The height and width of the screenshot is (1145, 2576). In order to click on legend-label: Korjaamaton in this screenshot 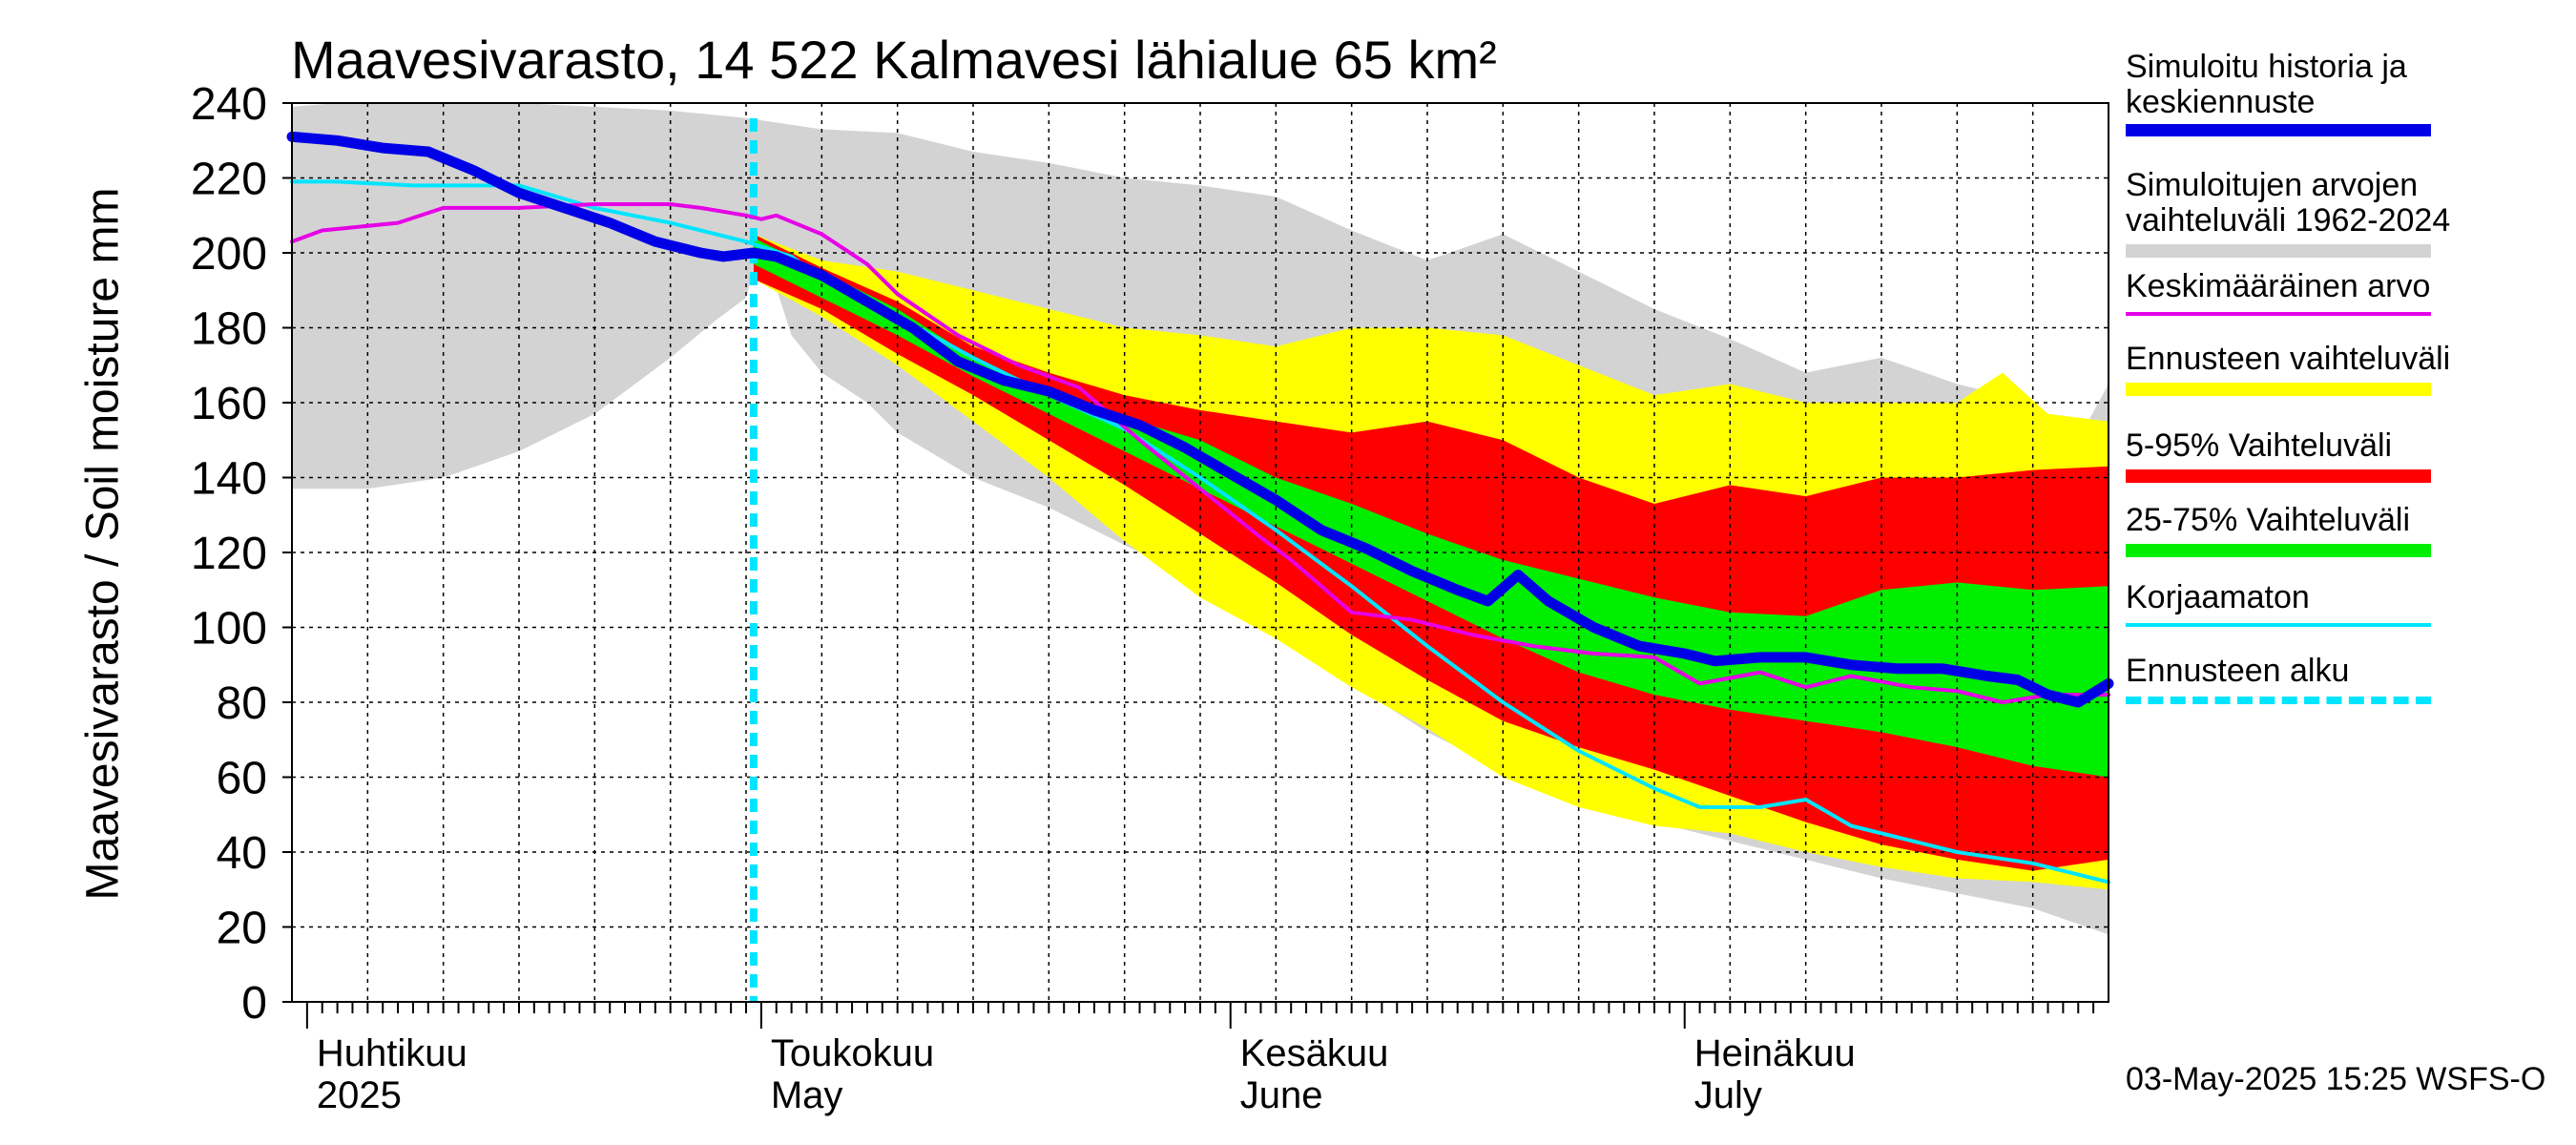, I will do `click(2218, 597)`.